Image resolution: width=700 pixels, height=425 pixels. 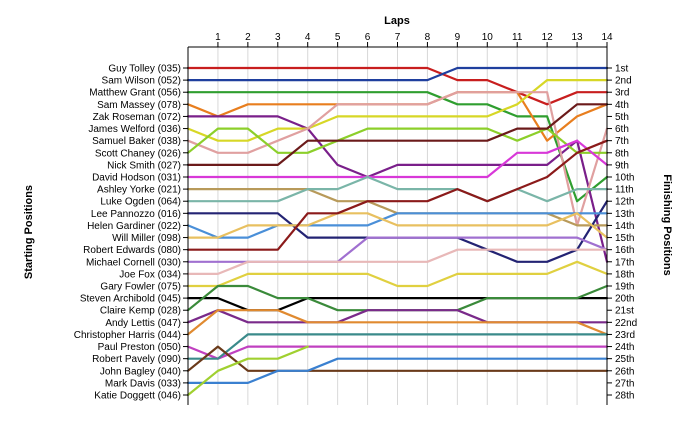 I want to click on finishing-position-label: 26th, so click(x=624, y=371).